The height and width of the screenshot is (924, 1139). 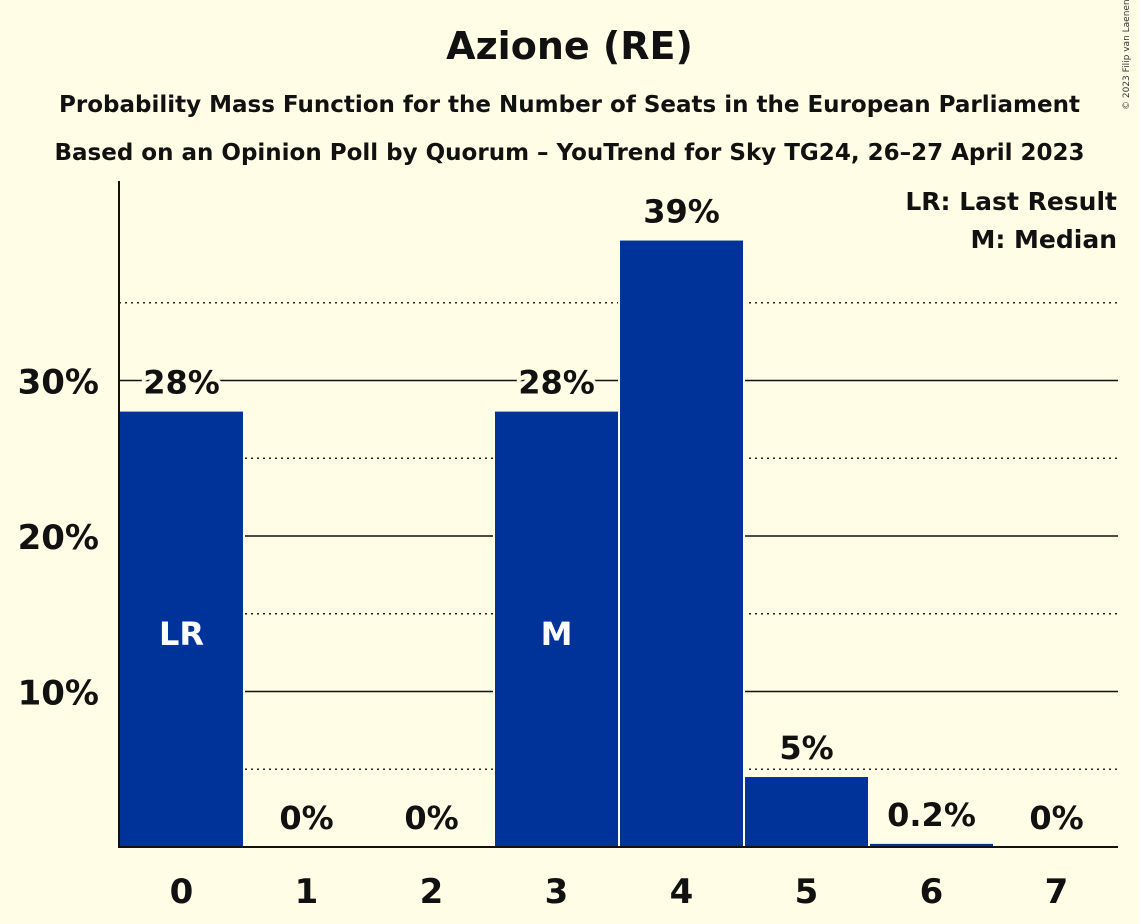 I want to click on chart-title: Azione (RE), so click(x=569, y=46).